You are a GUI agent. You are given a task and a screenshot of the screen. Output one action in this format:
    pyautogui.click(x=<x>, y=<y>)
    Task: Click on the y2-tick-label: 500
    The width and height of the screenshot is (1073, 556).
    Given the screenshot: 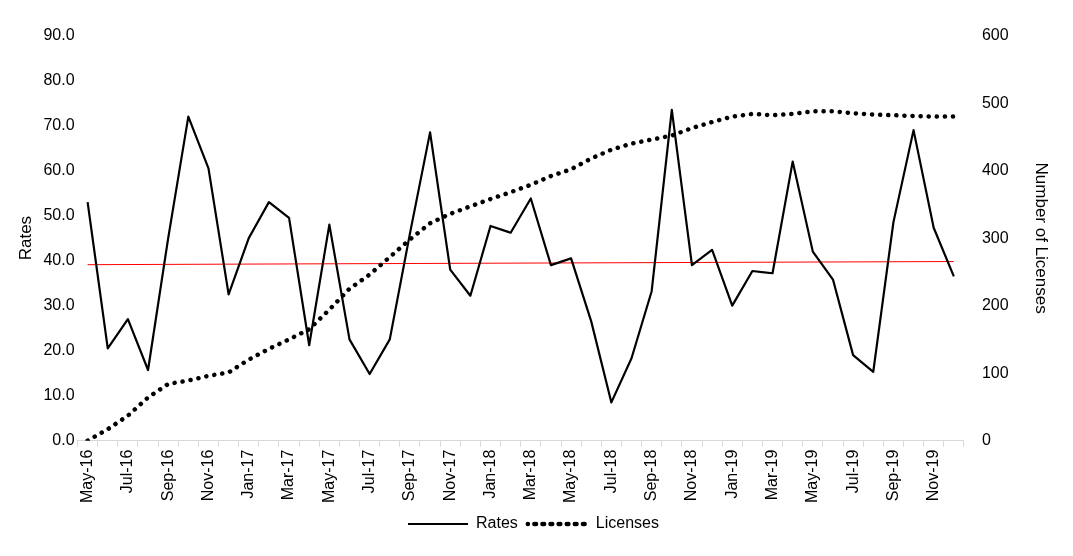 What is the action you would take?
    pyautogui.click(x=995, y=102)
    